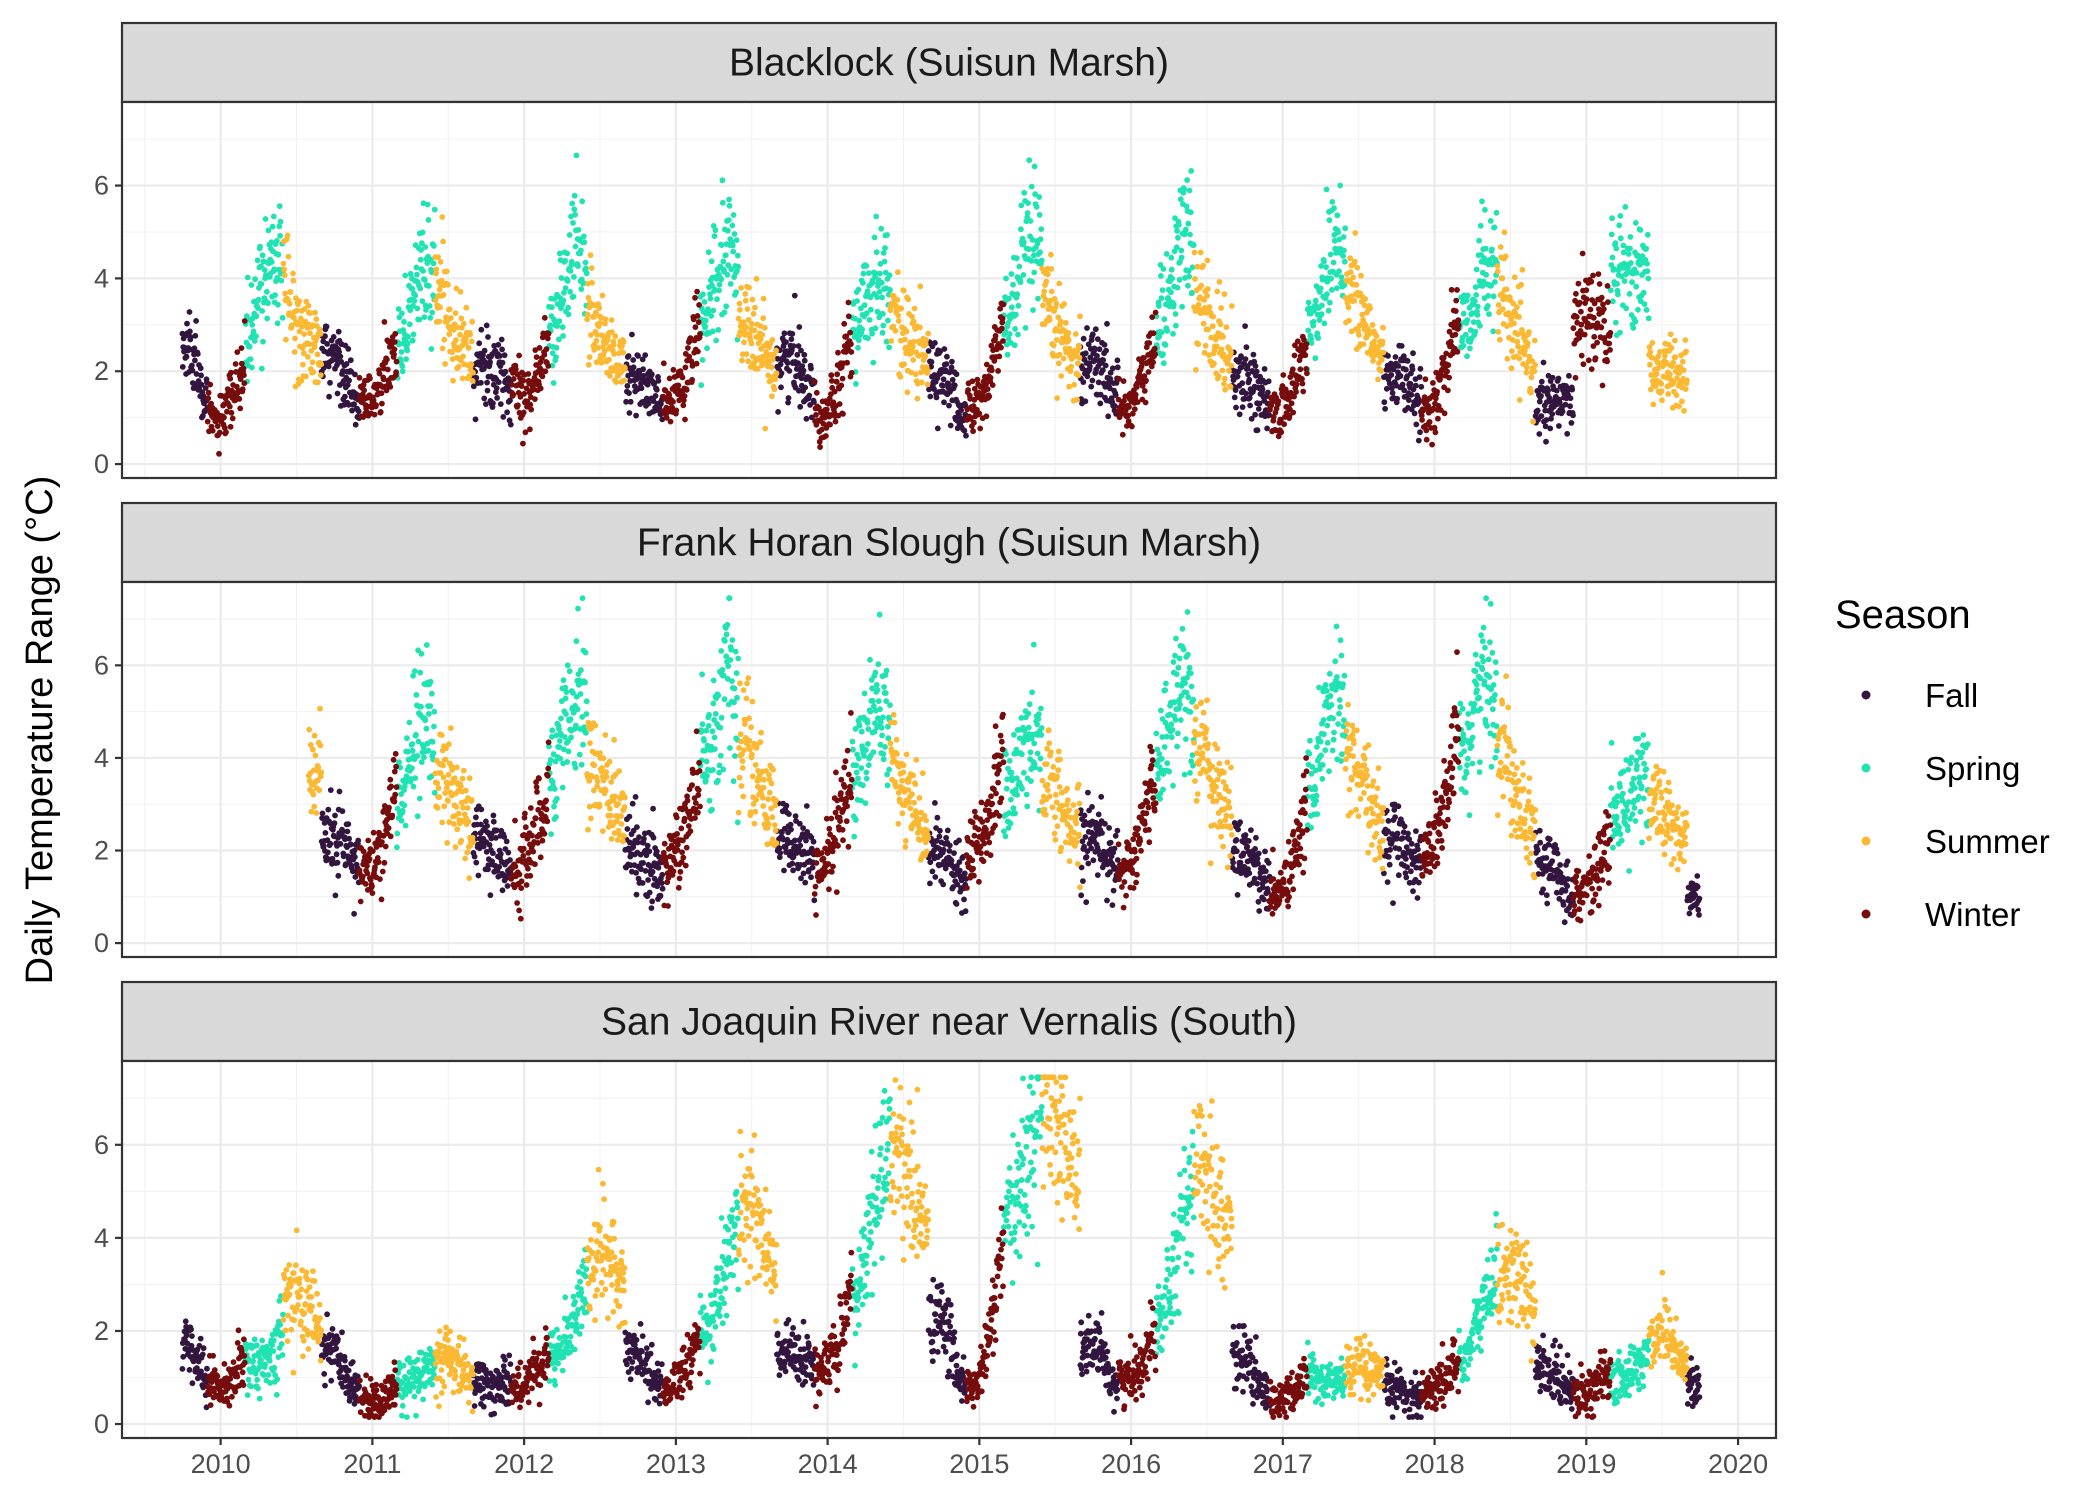  Describe the element at coordinates (934, 304) in the screenshot. I see `points` at that location.